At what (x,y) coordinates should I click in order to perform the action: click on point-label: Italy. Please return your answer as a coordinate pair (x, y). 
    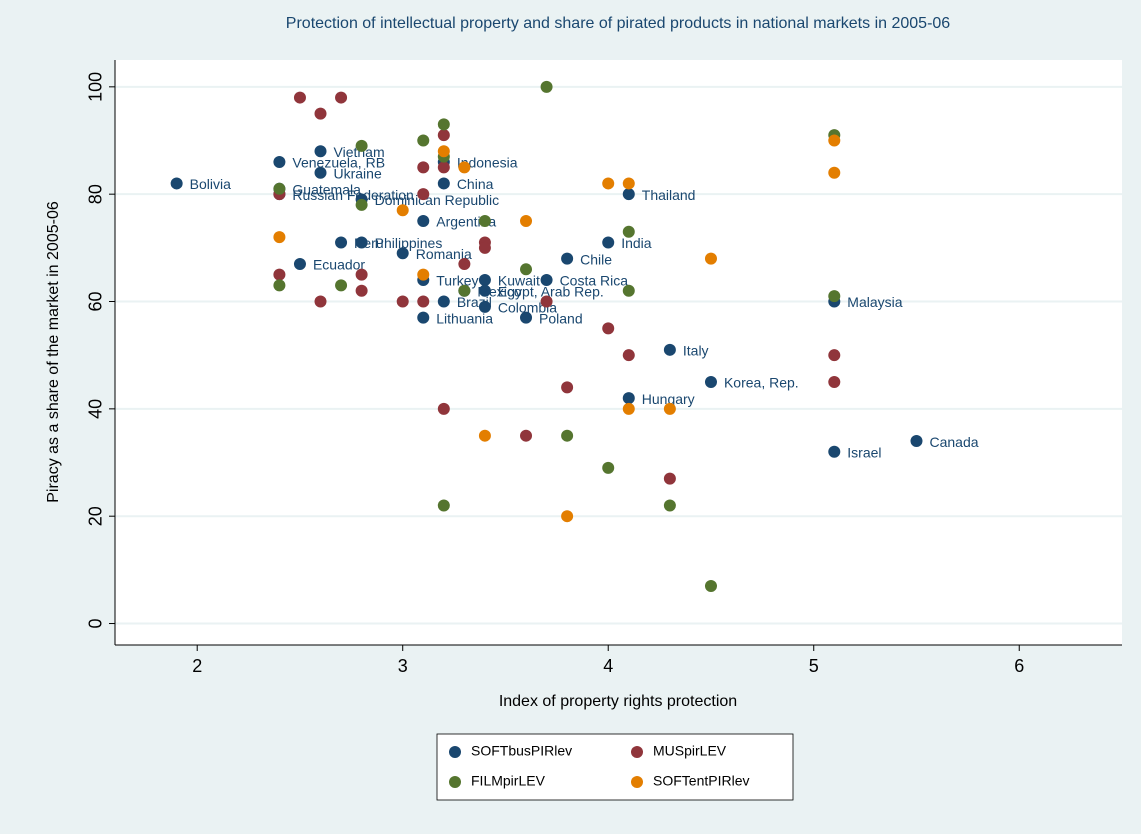
    Looking at the image, I should click on (696, 351).